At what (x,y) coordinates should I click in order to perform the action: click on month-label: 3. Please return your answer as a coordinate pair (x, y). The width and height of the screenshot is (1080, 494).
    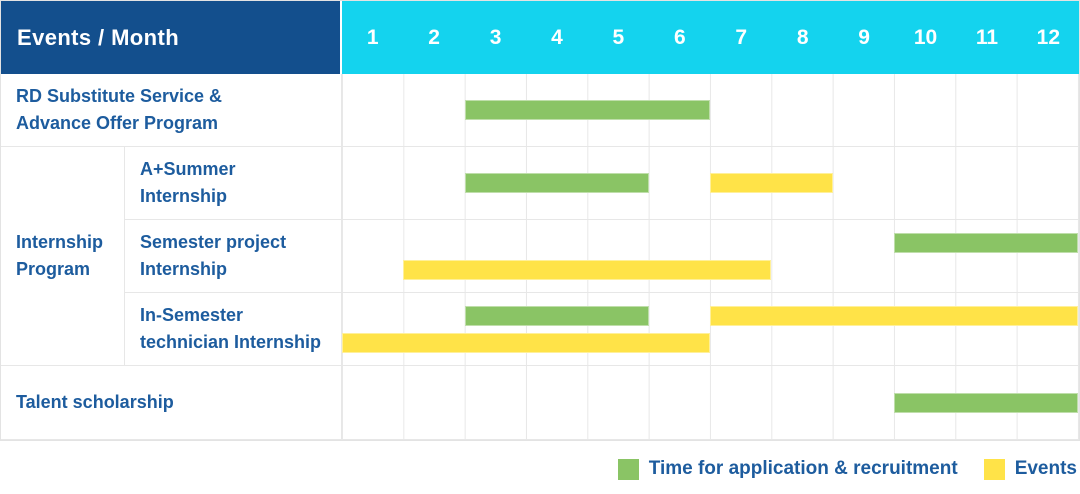
    Looking at the image, I should click on (495, 37).